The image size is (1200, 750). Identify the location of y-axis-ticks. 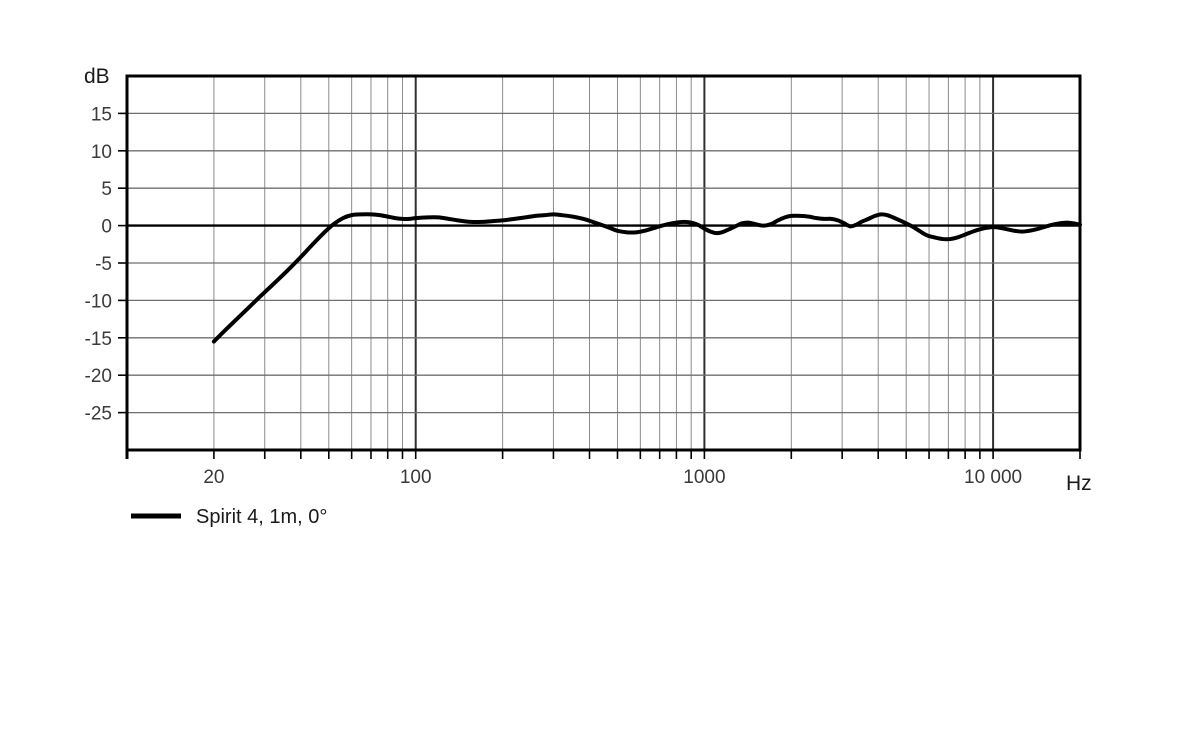
(122, 263).